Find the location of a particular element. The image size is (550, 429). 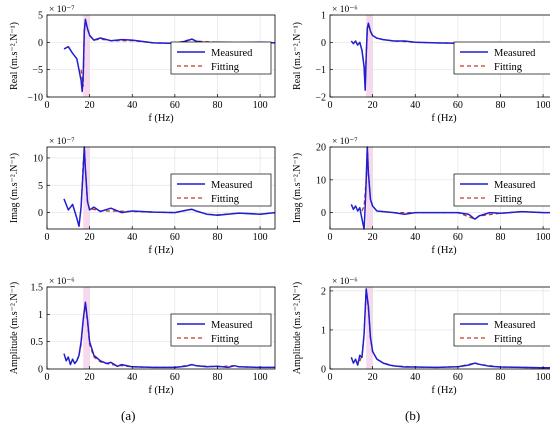

plot-b3-legend-box is located at coordinates (501, 330).